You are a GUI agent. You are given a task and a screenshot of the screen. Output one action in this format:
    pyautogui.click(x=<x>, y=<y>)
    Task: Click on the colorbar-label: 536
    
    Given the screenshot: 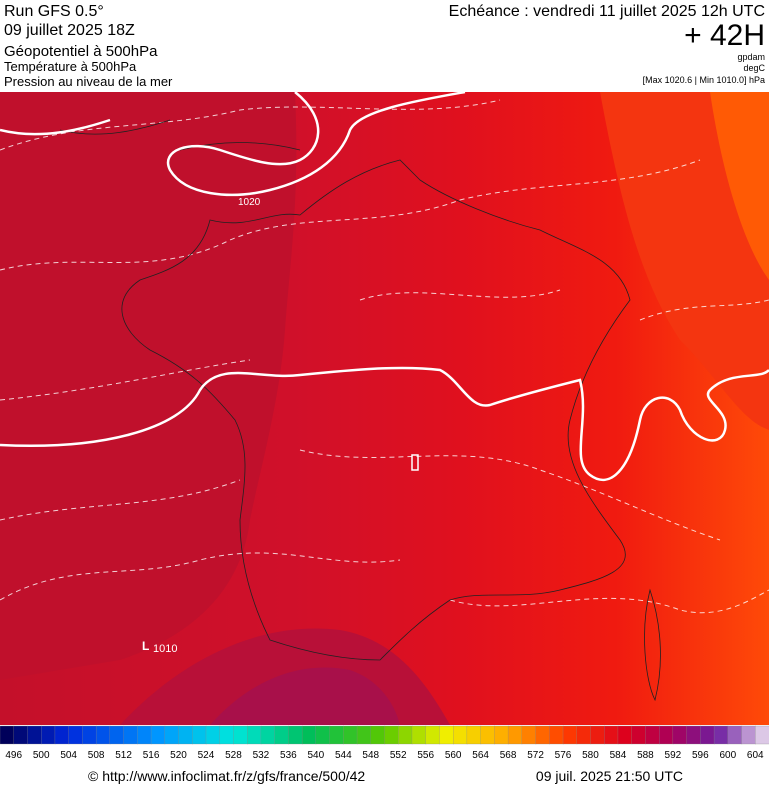 What is the action you would take?
    pyautogui.click(x=288, y=755)
    